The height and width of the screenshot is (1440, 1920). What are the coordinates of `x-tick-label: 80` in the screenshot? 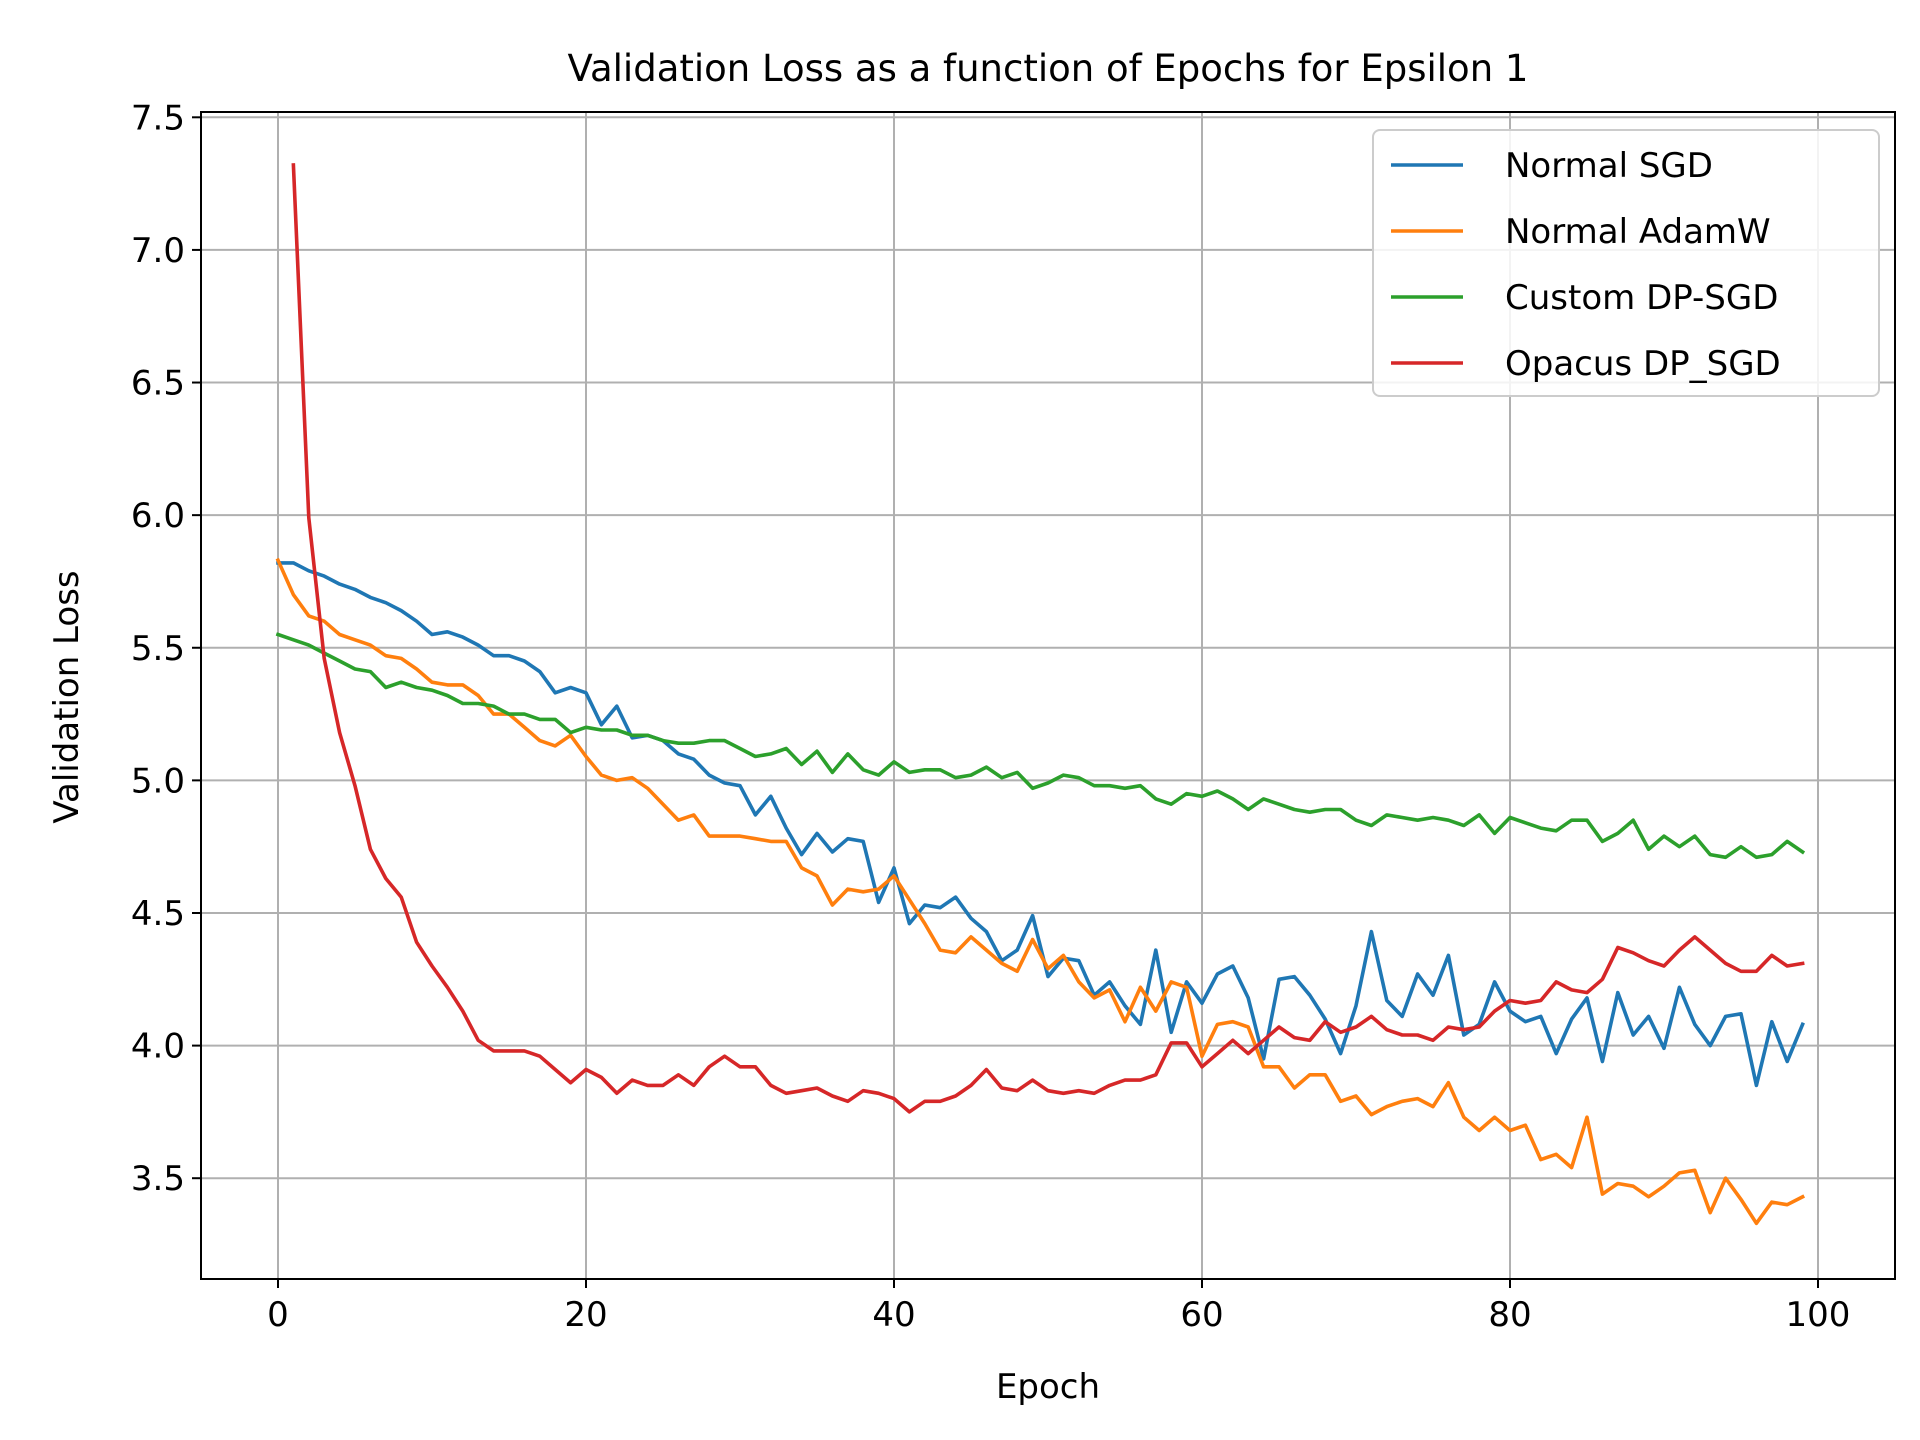 It's located at (1509, 1315).